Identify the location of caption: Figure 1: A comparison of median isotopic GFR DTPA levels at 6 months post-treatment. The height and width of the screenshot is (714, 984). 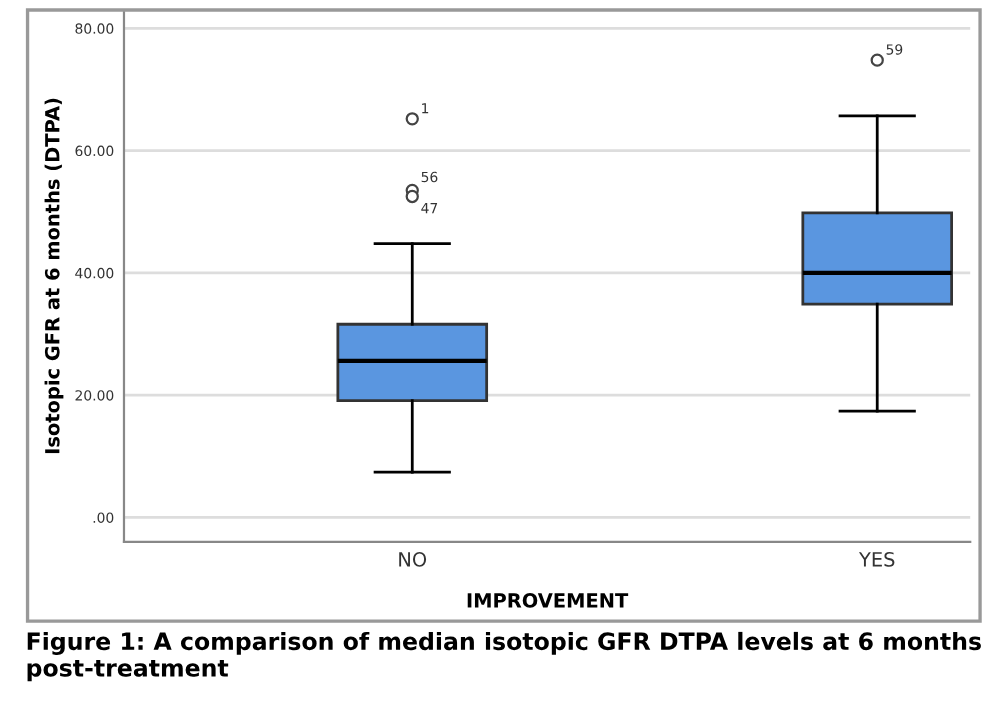
(504, 656).